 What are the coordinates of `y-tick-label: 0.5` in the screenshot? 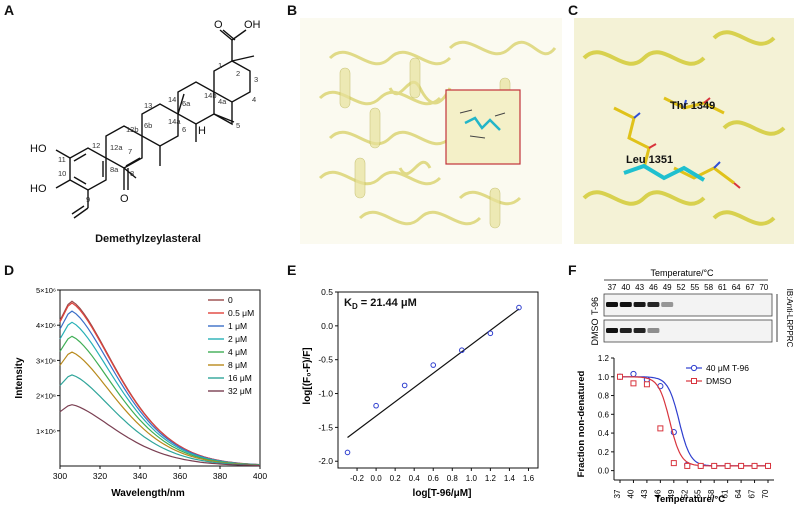 It's located at (327, 292).